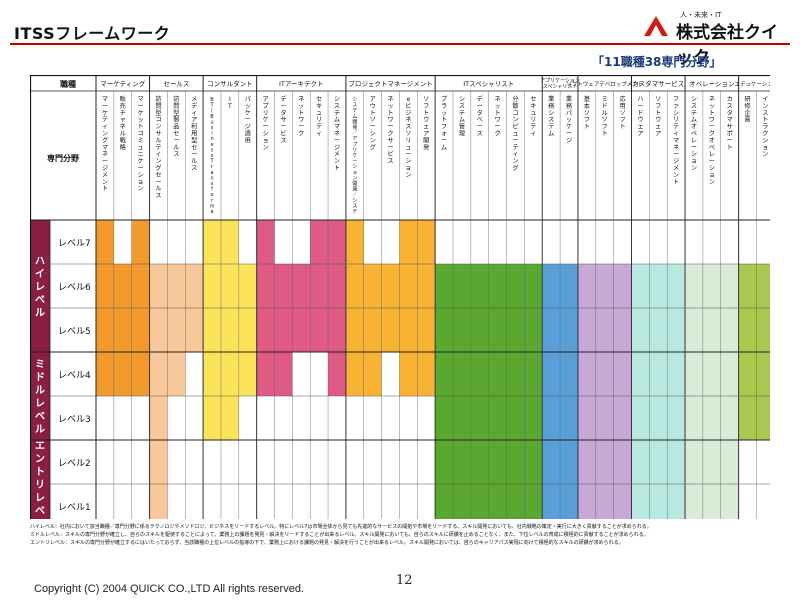  I want to click on field-label: 品, so click(176, 127).